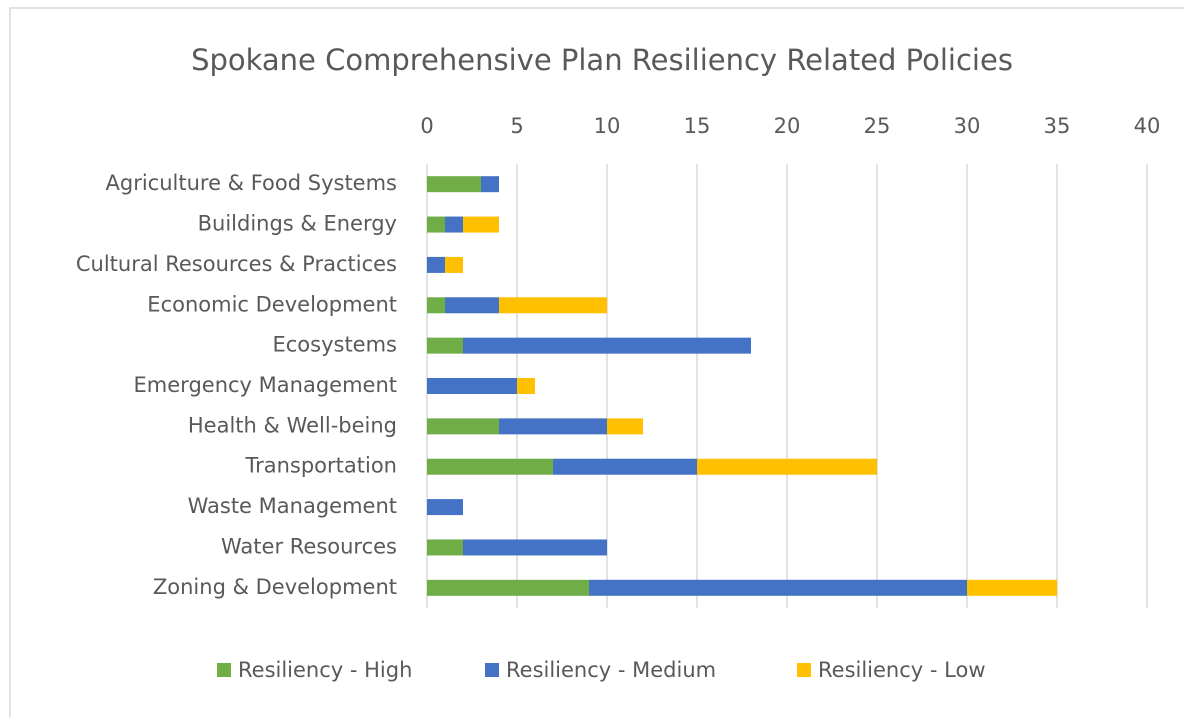  What do you see at coordinates (697, 126) in the screenshot?
I see `x-tick-label: 15` at bounding box center [697, 126].